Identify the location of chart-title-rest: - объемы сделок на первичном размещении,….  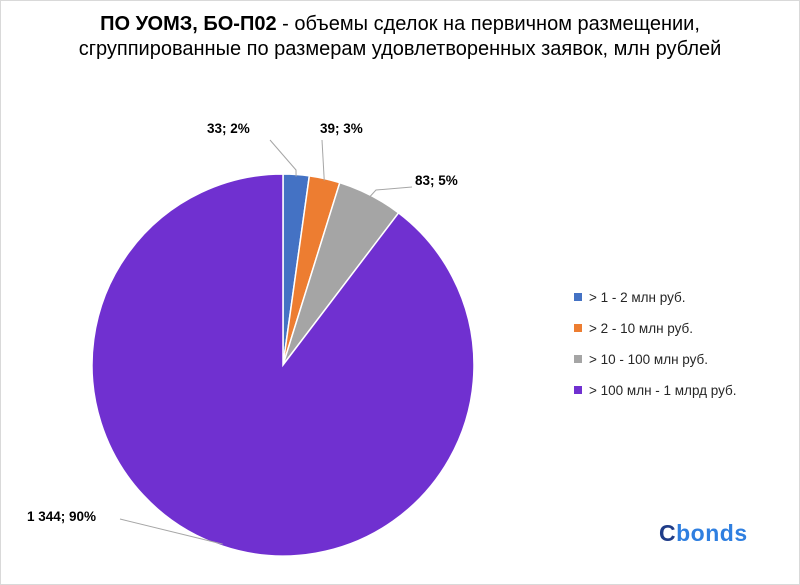
(400, 36).